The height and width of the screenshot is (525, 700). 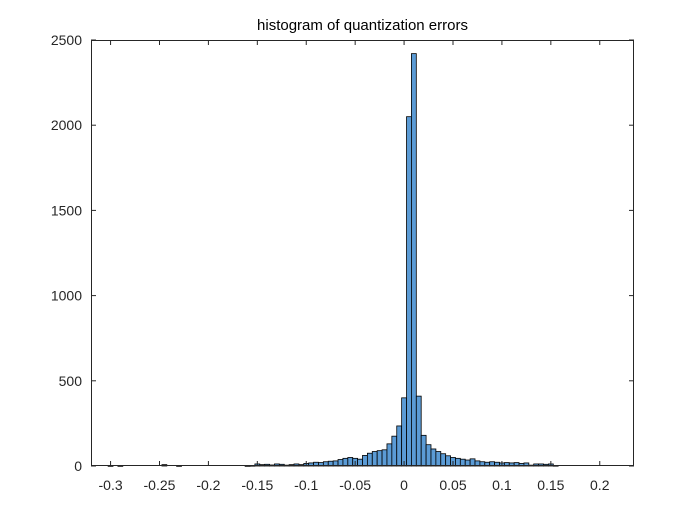 What do you see at coordinates (208, 485) in the screenshot?
I see `x-tick-label: -0.2` at bounding box center [208, 485].